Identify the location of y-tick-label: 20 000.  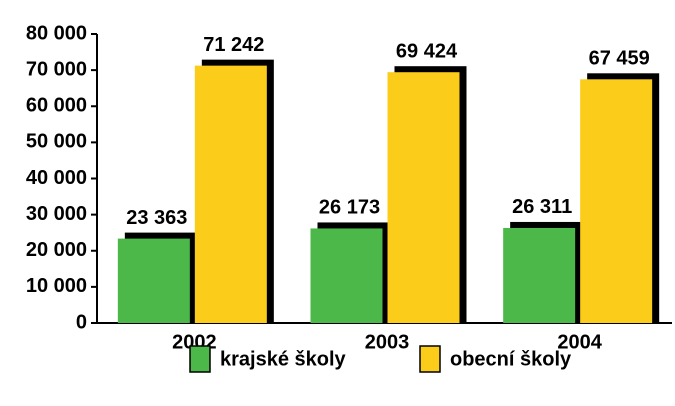
(56, 250).